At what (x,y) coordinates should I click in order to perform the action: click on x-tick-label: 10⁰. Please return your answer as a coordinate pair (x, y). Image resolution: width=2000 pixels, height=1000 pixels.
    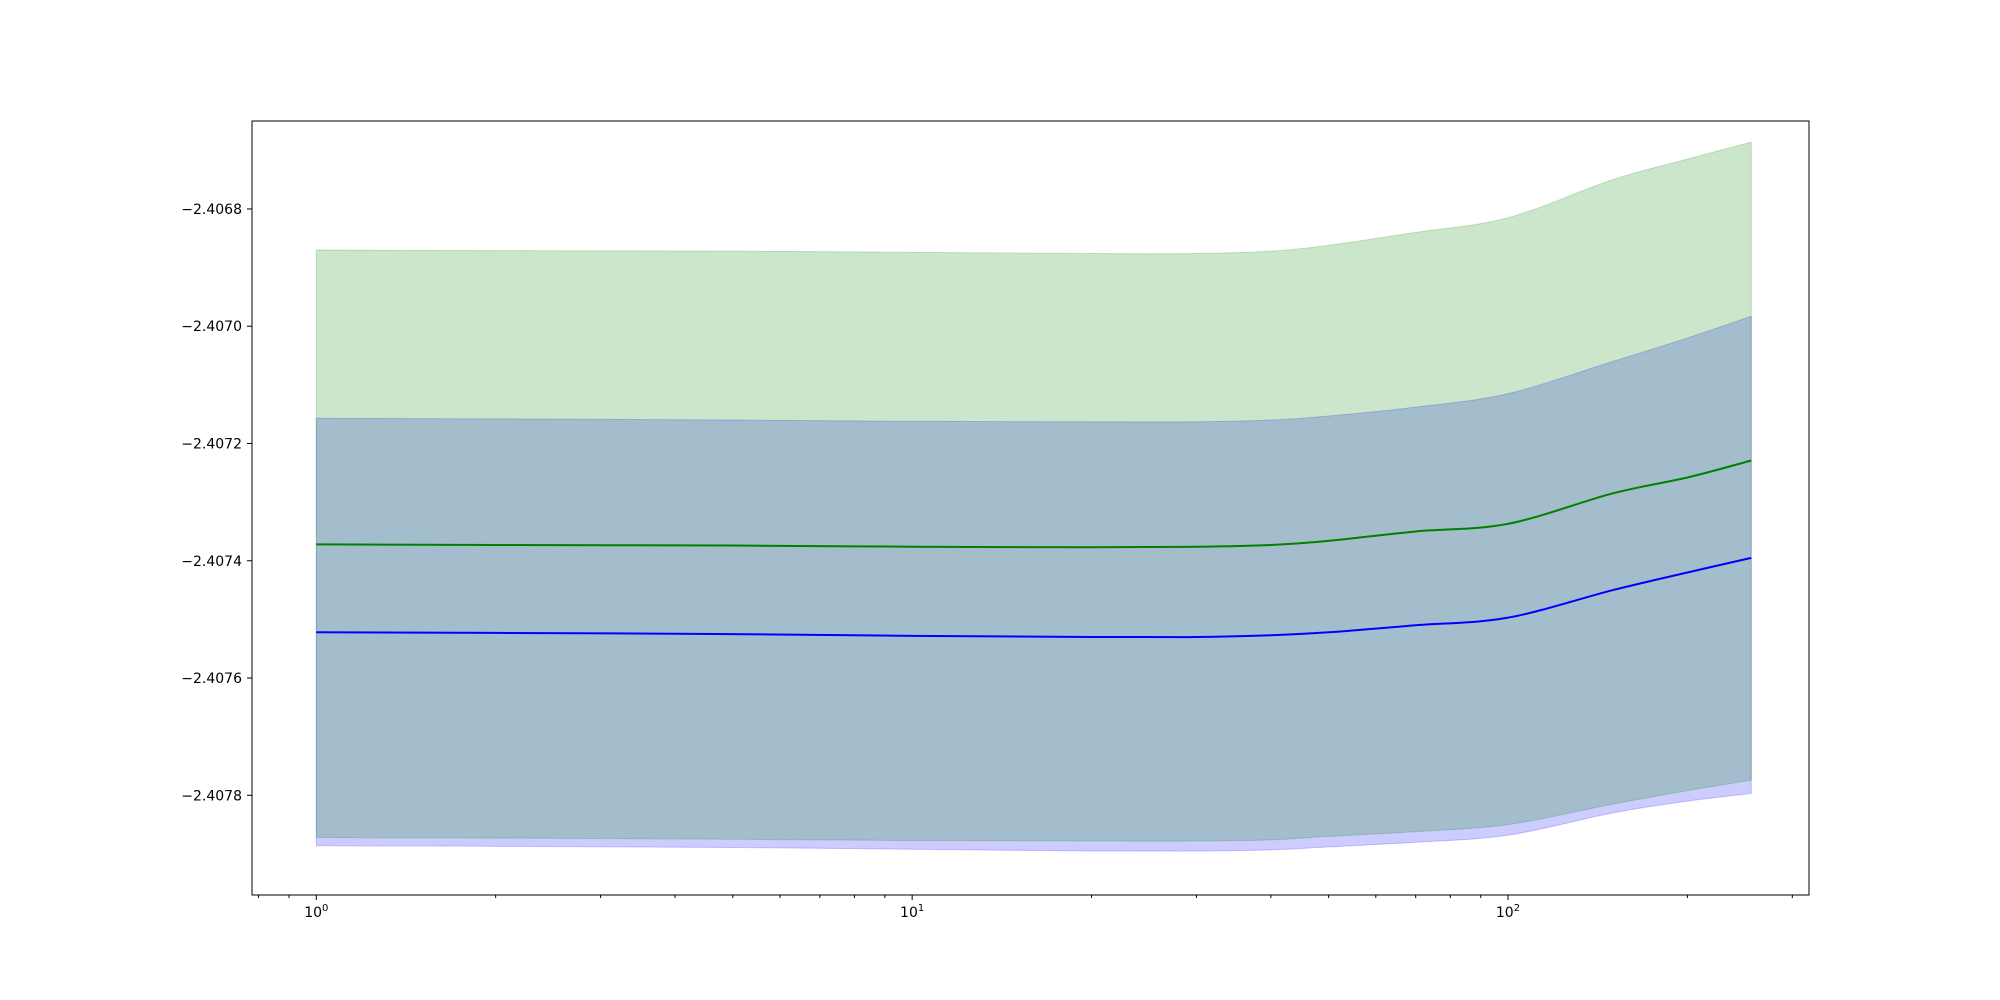
    Looking at the image, I should click on (316, 912).